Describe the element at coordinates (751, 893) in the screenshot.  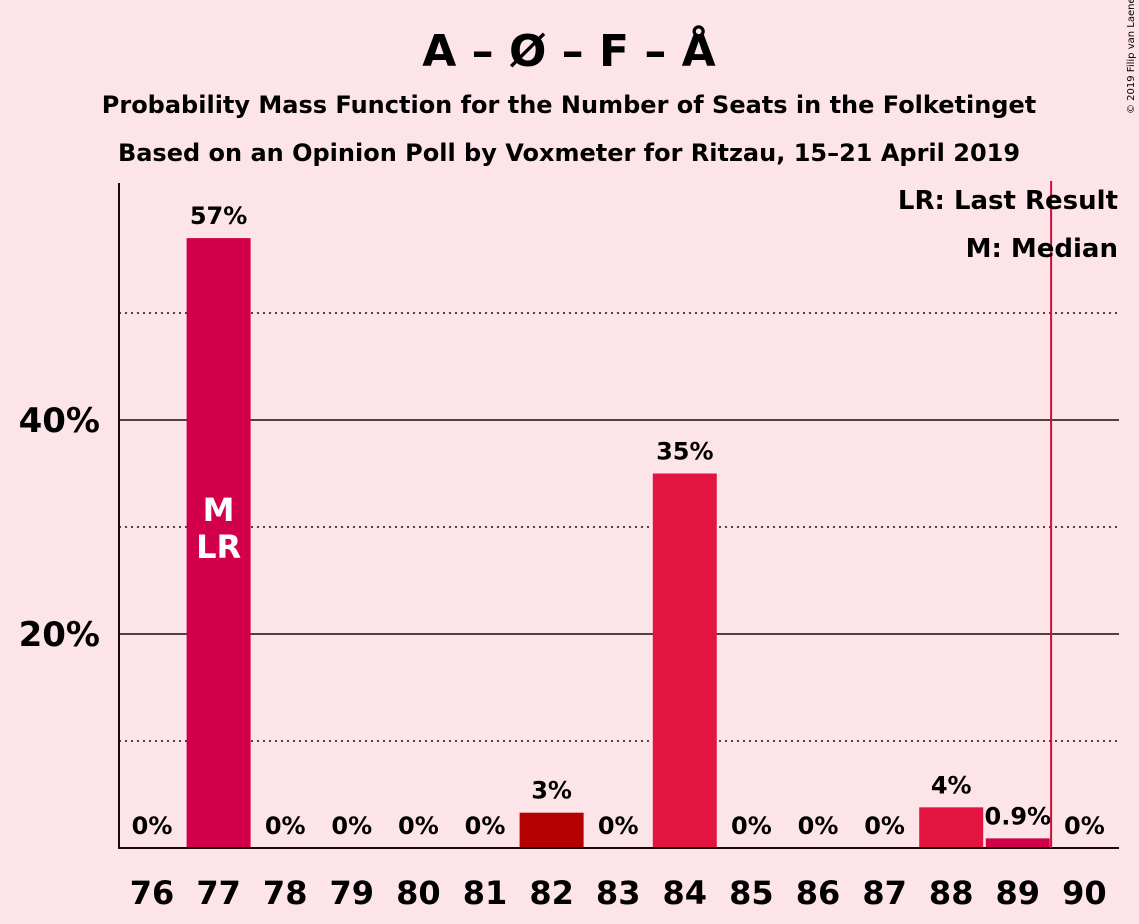
I see `x-tick-label-85: 85` at that location.